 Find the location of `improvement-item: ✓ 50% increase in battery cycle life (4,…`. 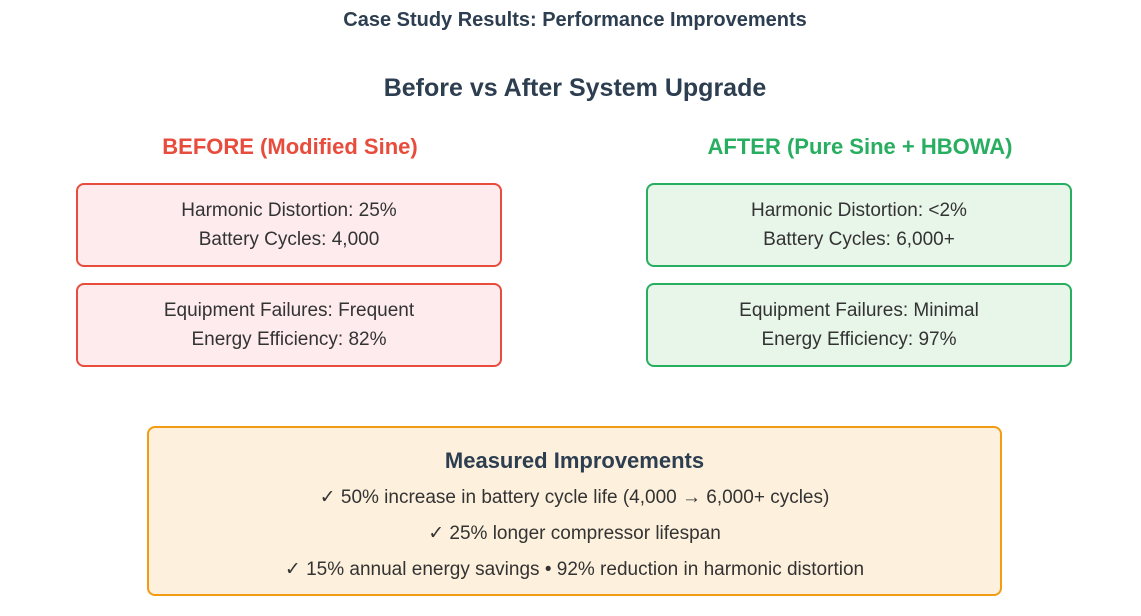

improvement-item: ✓ 50% increase in battery cycle life (4,… is located at coordinates (574, 497).